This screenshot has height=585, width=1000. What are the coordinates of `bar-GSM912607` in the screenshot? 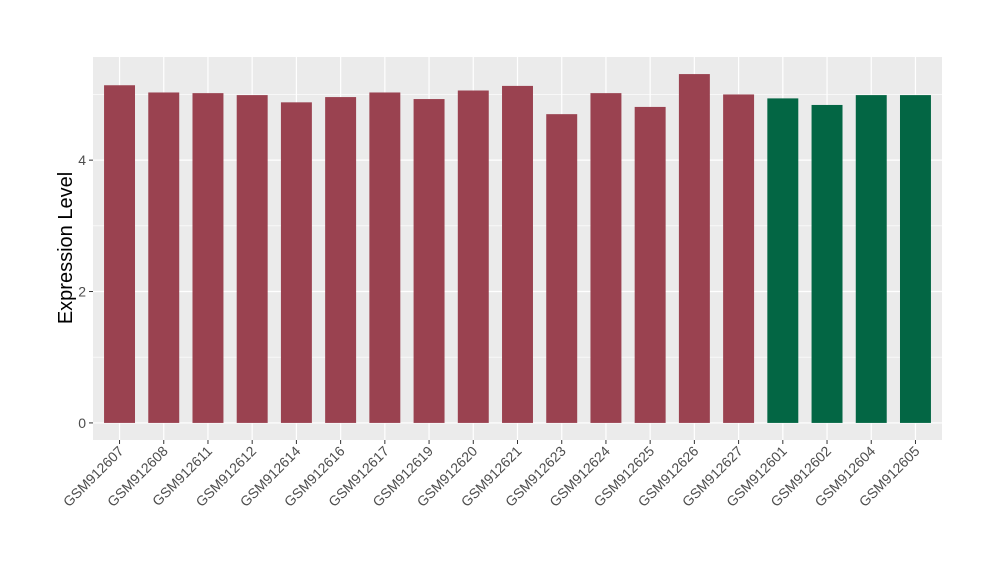 It's located at (120, 254).